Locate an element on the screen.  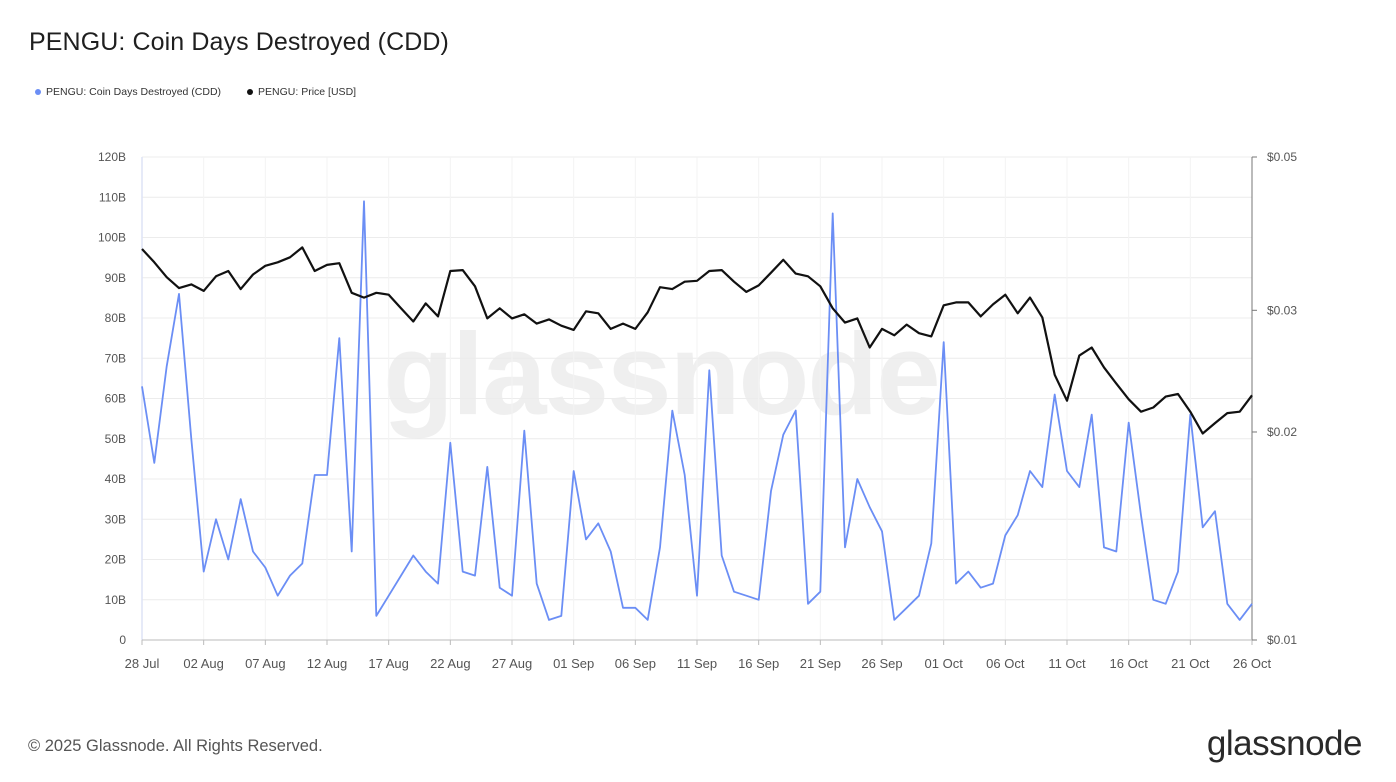
legend-item-cdd: PENGU: Coin Days Destroyed (CDD) is located at coordinates (128, 92).